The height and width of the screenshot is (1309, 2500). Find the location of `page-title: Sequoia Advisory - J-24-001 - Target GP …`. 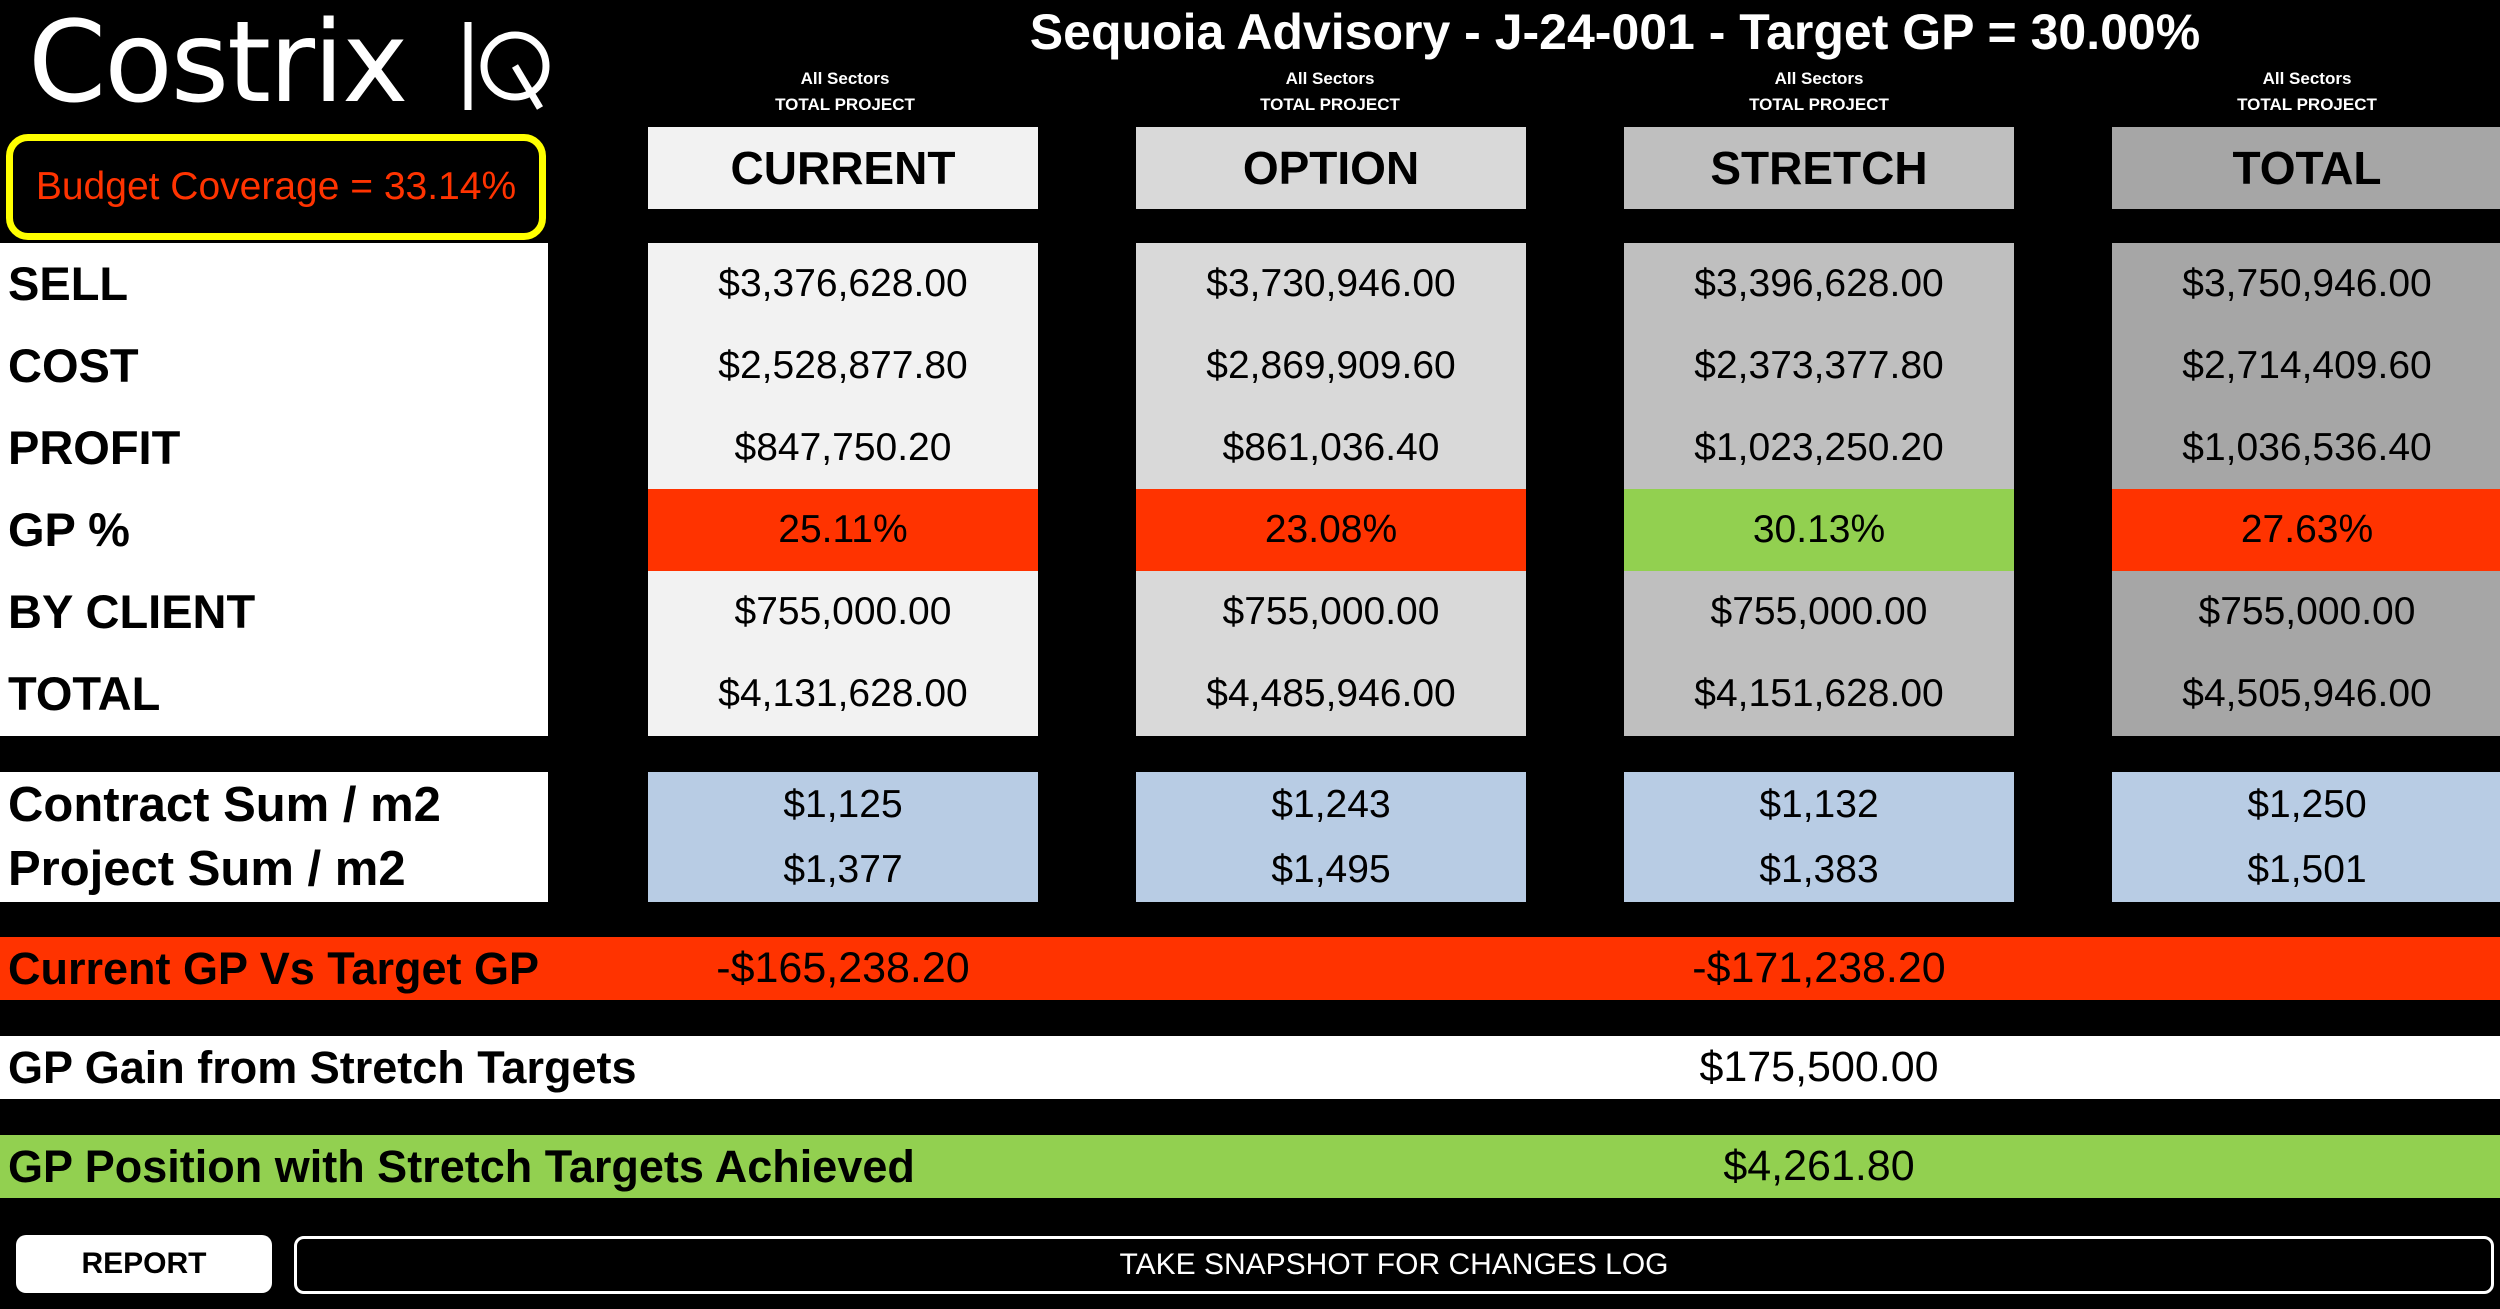

page-title: Sequoia Advisory - J-24-001 - Target GP … is located at coordinates (1615, 32).